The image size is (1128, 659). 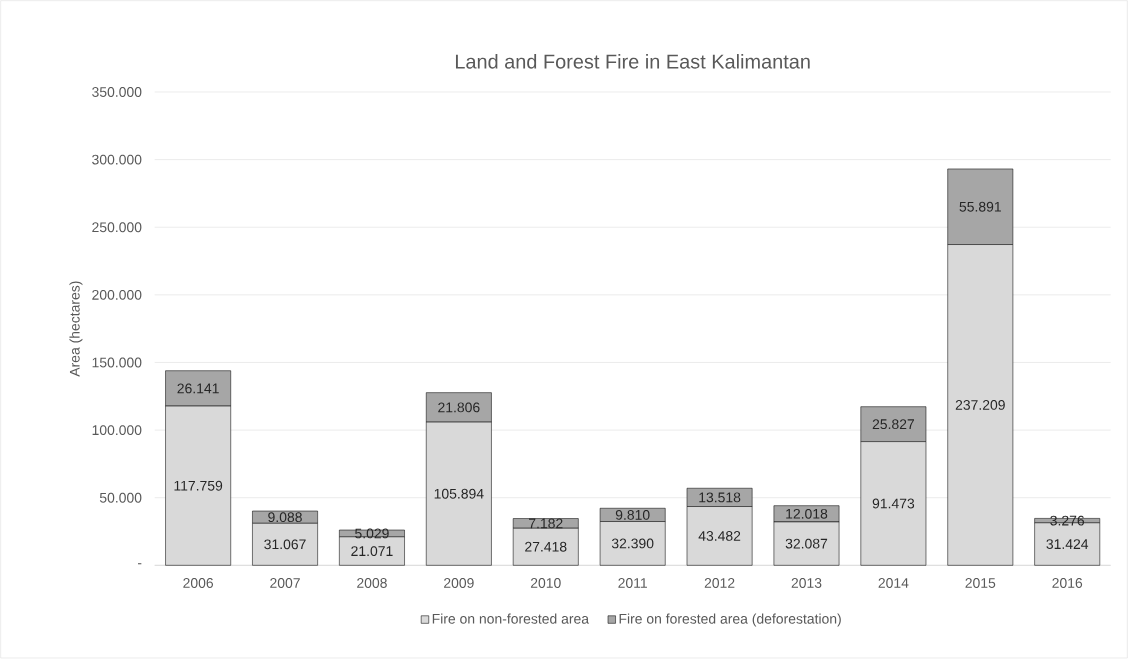 I want to click on legend-label: Fire on non-forested area, so click(x=511, y=618).